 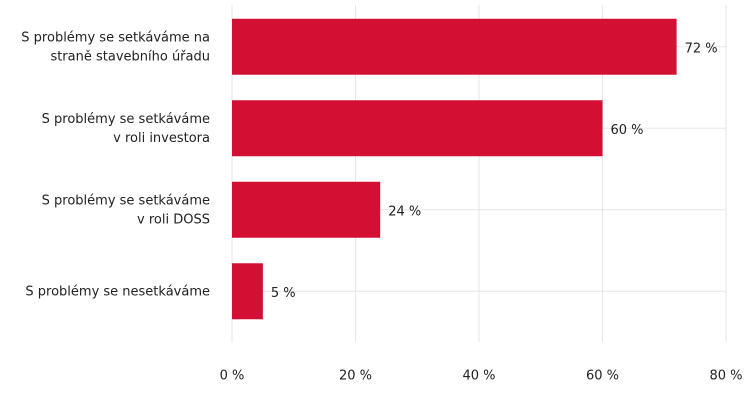 What do you see at coordinates (478, 376) in the screenshot?
I see `x-tick-label: 40 %` at bounding box center [478, 376].